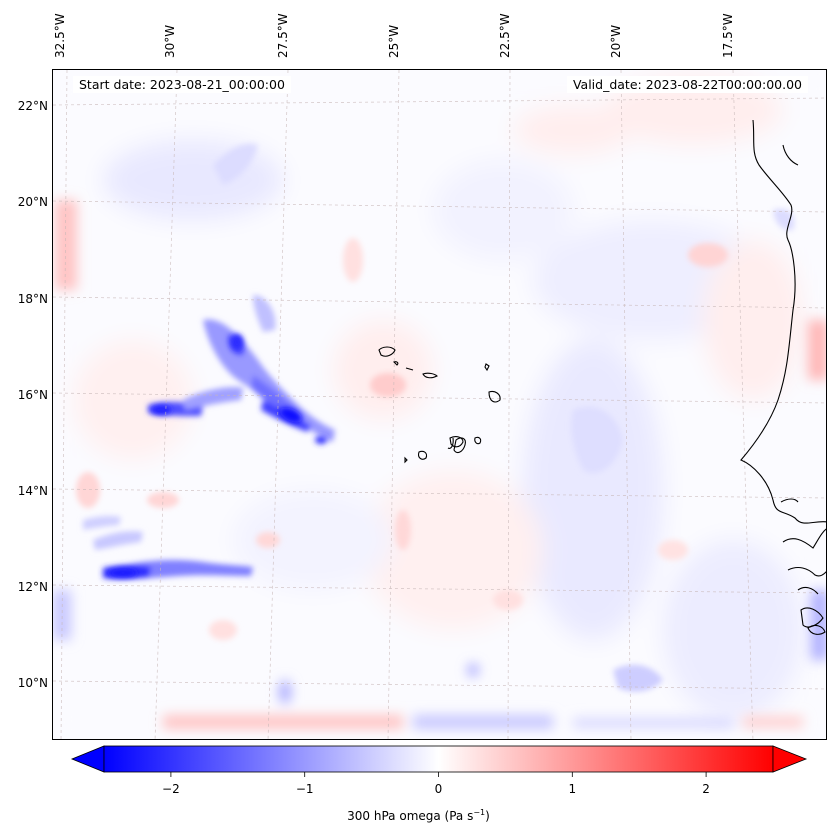 The width and height of the screenshot is (837, 839). Describe the element at coordinates (438, 774) in the screenshot. I see `colorbar-ticks` at that location.